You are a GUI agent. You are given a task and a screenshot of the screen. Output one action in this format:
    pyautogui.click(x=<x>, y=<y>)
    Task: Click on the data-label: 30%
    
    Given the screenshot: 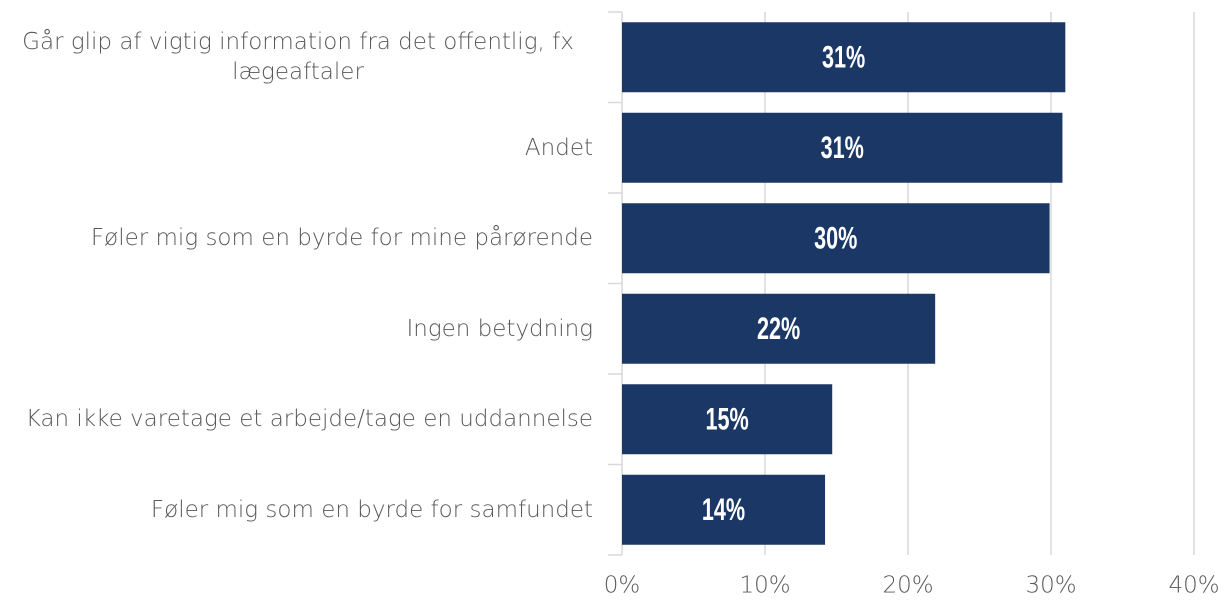 What is the action you would take?
    pyautogui.click(x=835, y=238)
    